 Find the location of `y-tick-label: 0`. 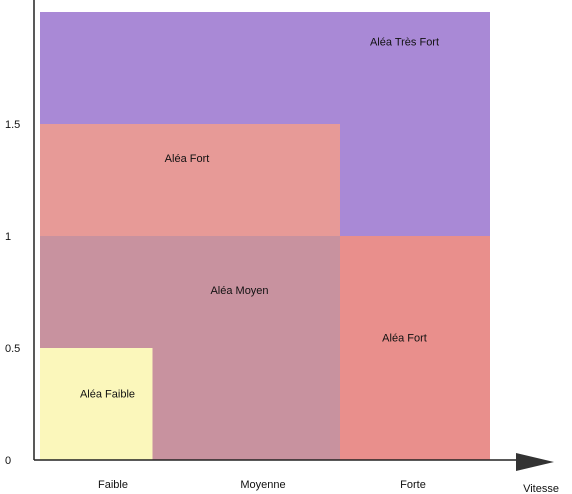

y-tick-label: 0 is located at coordinates (8, 461).